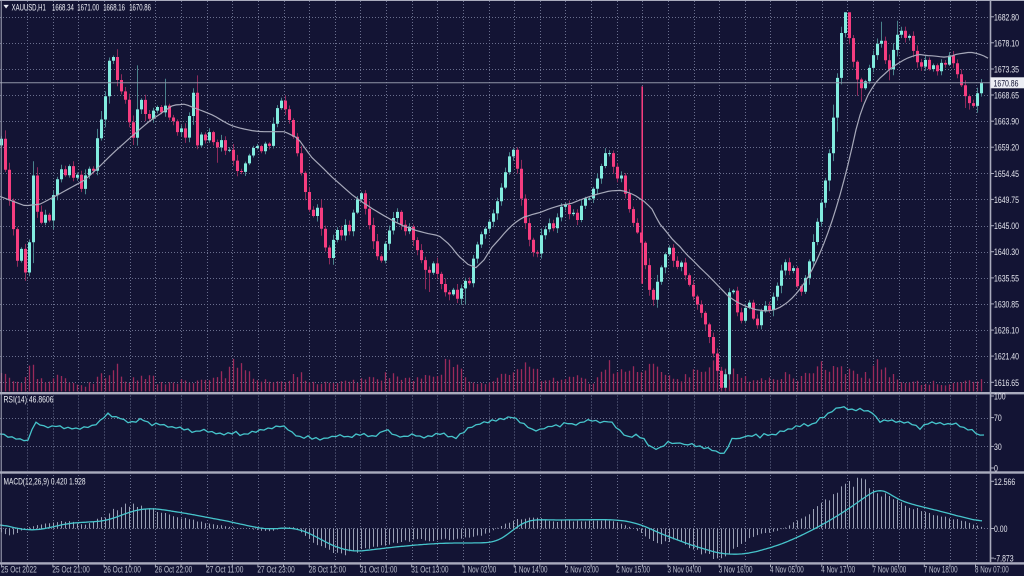  I want to click on svg-text: MACD(12,26,9) 0.420 1.928, so click(45, 482).